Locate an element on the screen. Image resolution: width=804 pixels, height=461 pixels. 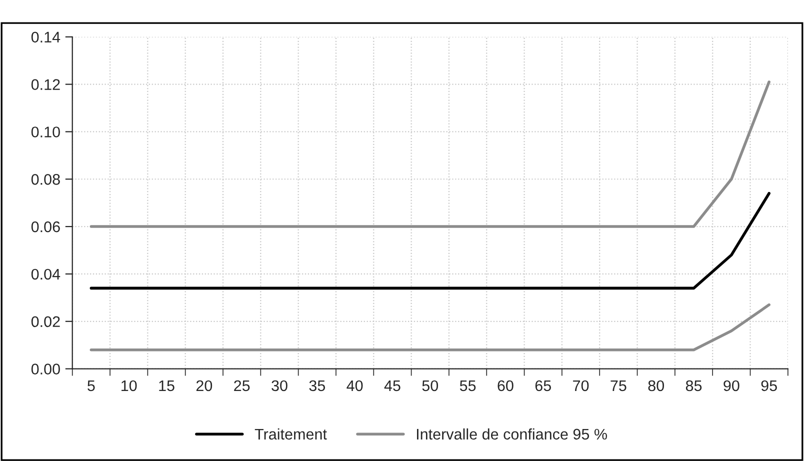
y-tick-label: 0.10 is located at coordinates (45, 132).